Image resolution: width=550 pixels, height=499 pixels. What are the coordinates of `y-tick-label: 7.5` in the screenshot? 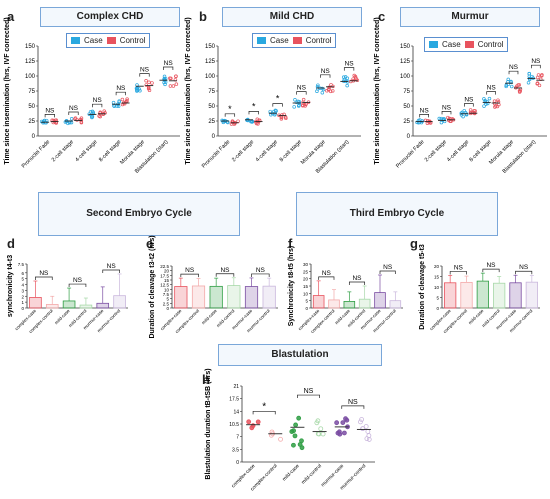 It's located at (166, 294).